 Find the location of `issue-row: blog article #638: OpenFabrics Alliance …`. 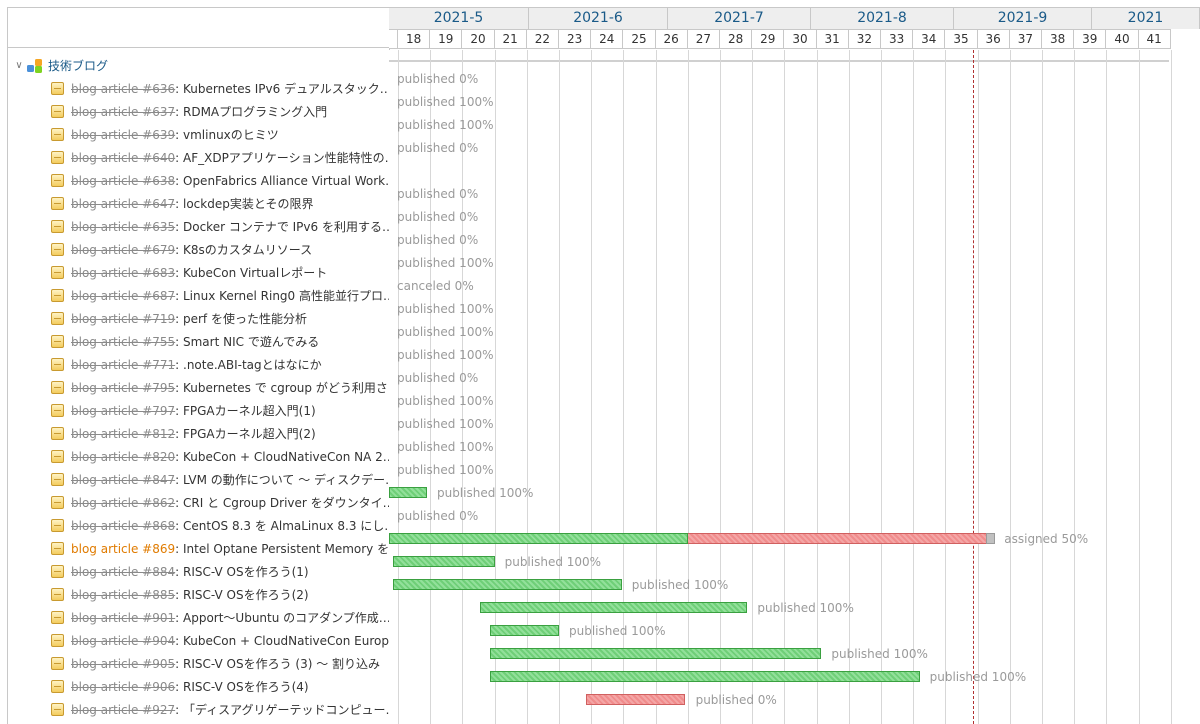

issue-row: blog article #638: OpenFabrics Alliance … is located at coordinates (198, 181).